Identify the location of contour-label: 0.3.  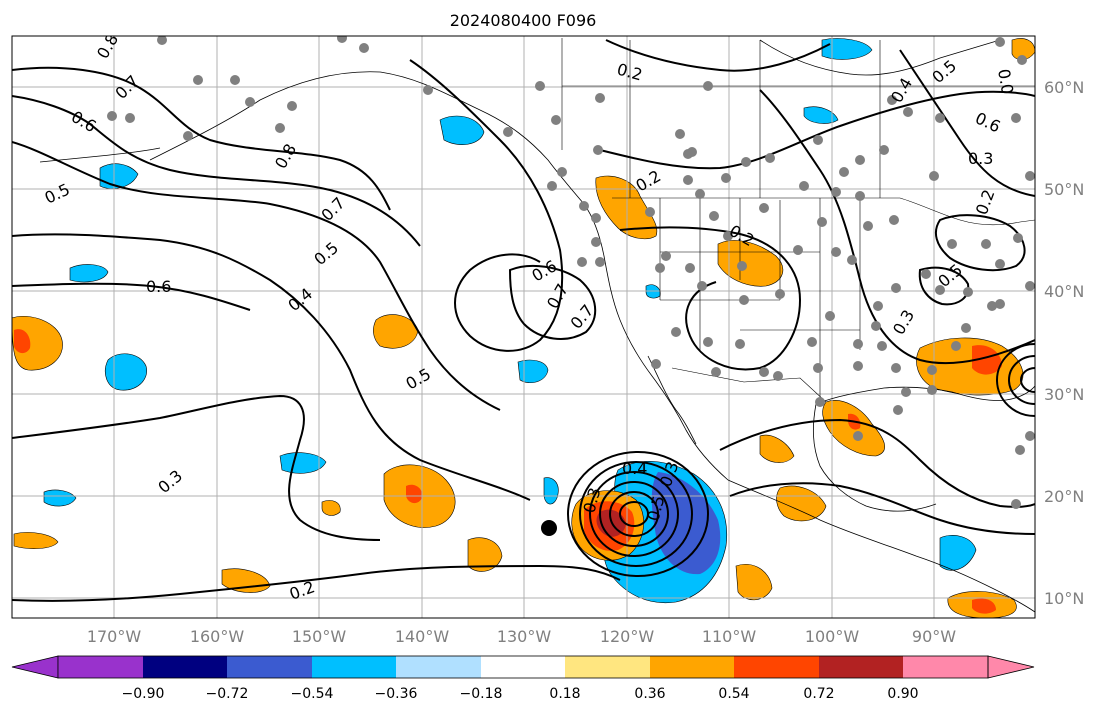
(980, 158).